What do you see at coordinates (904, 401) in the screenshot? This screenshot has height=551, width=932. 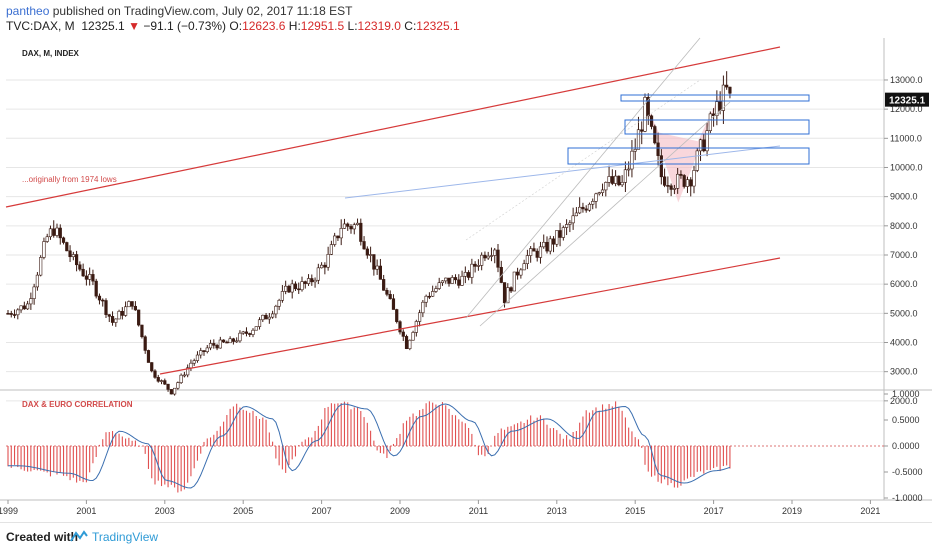 I see `price-tick-label: 2000.0` at bounding box center [904, 401].